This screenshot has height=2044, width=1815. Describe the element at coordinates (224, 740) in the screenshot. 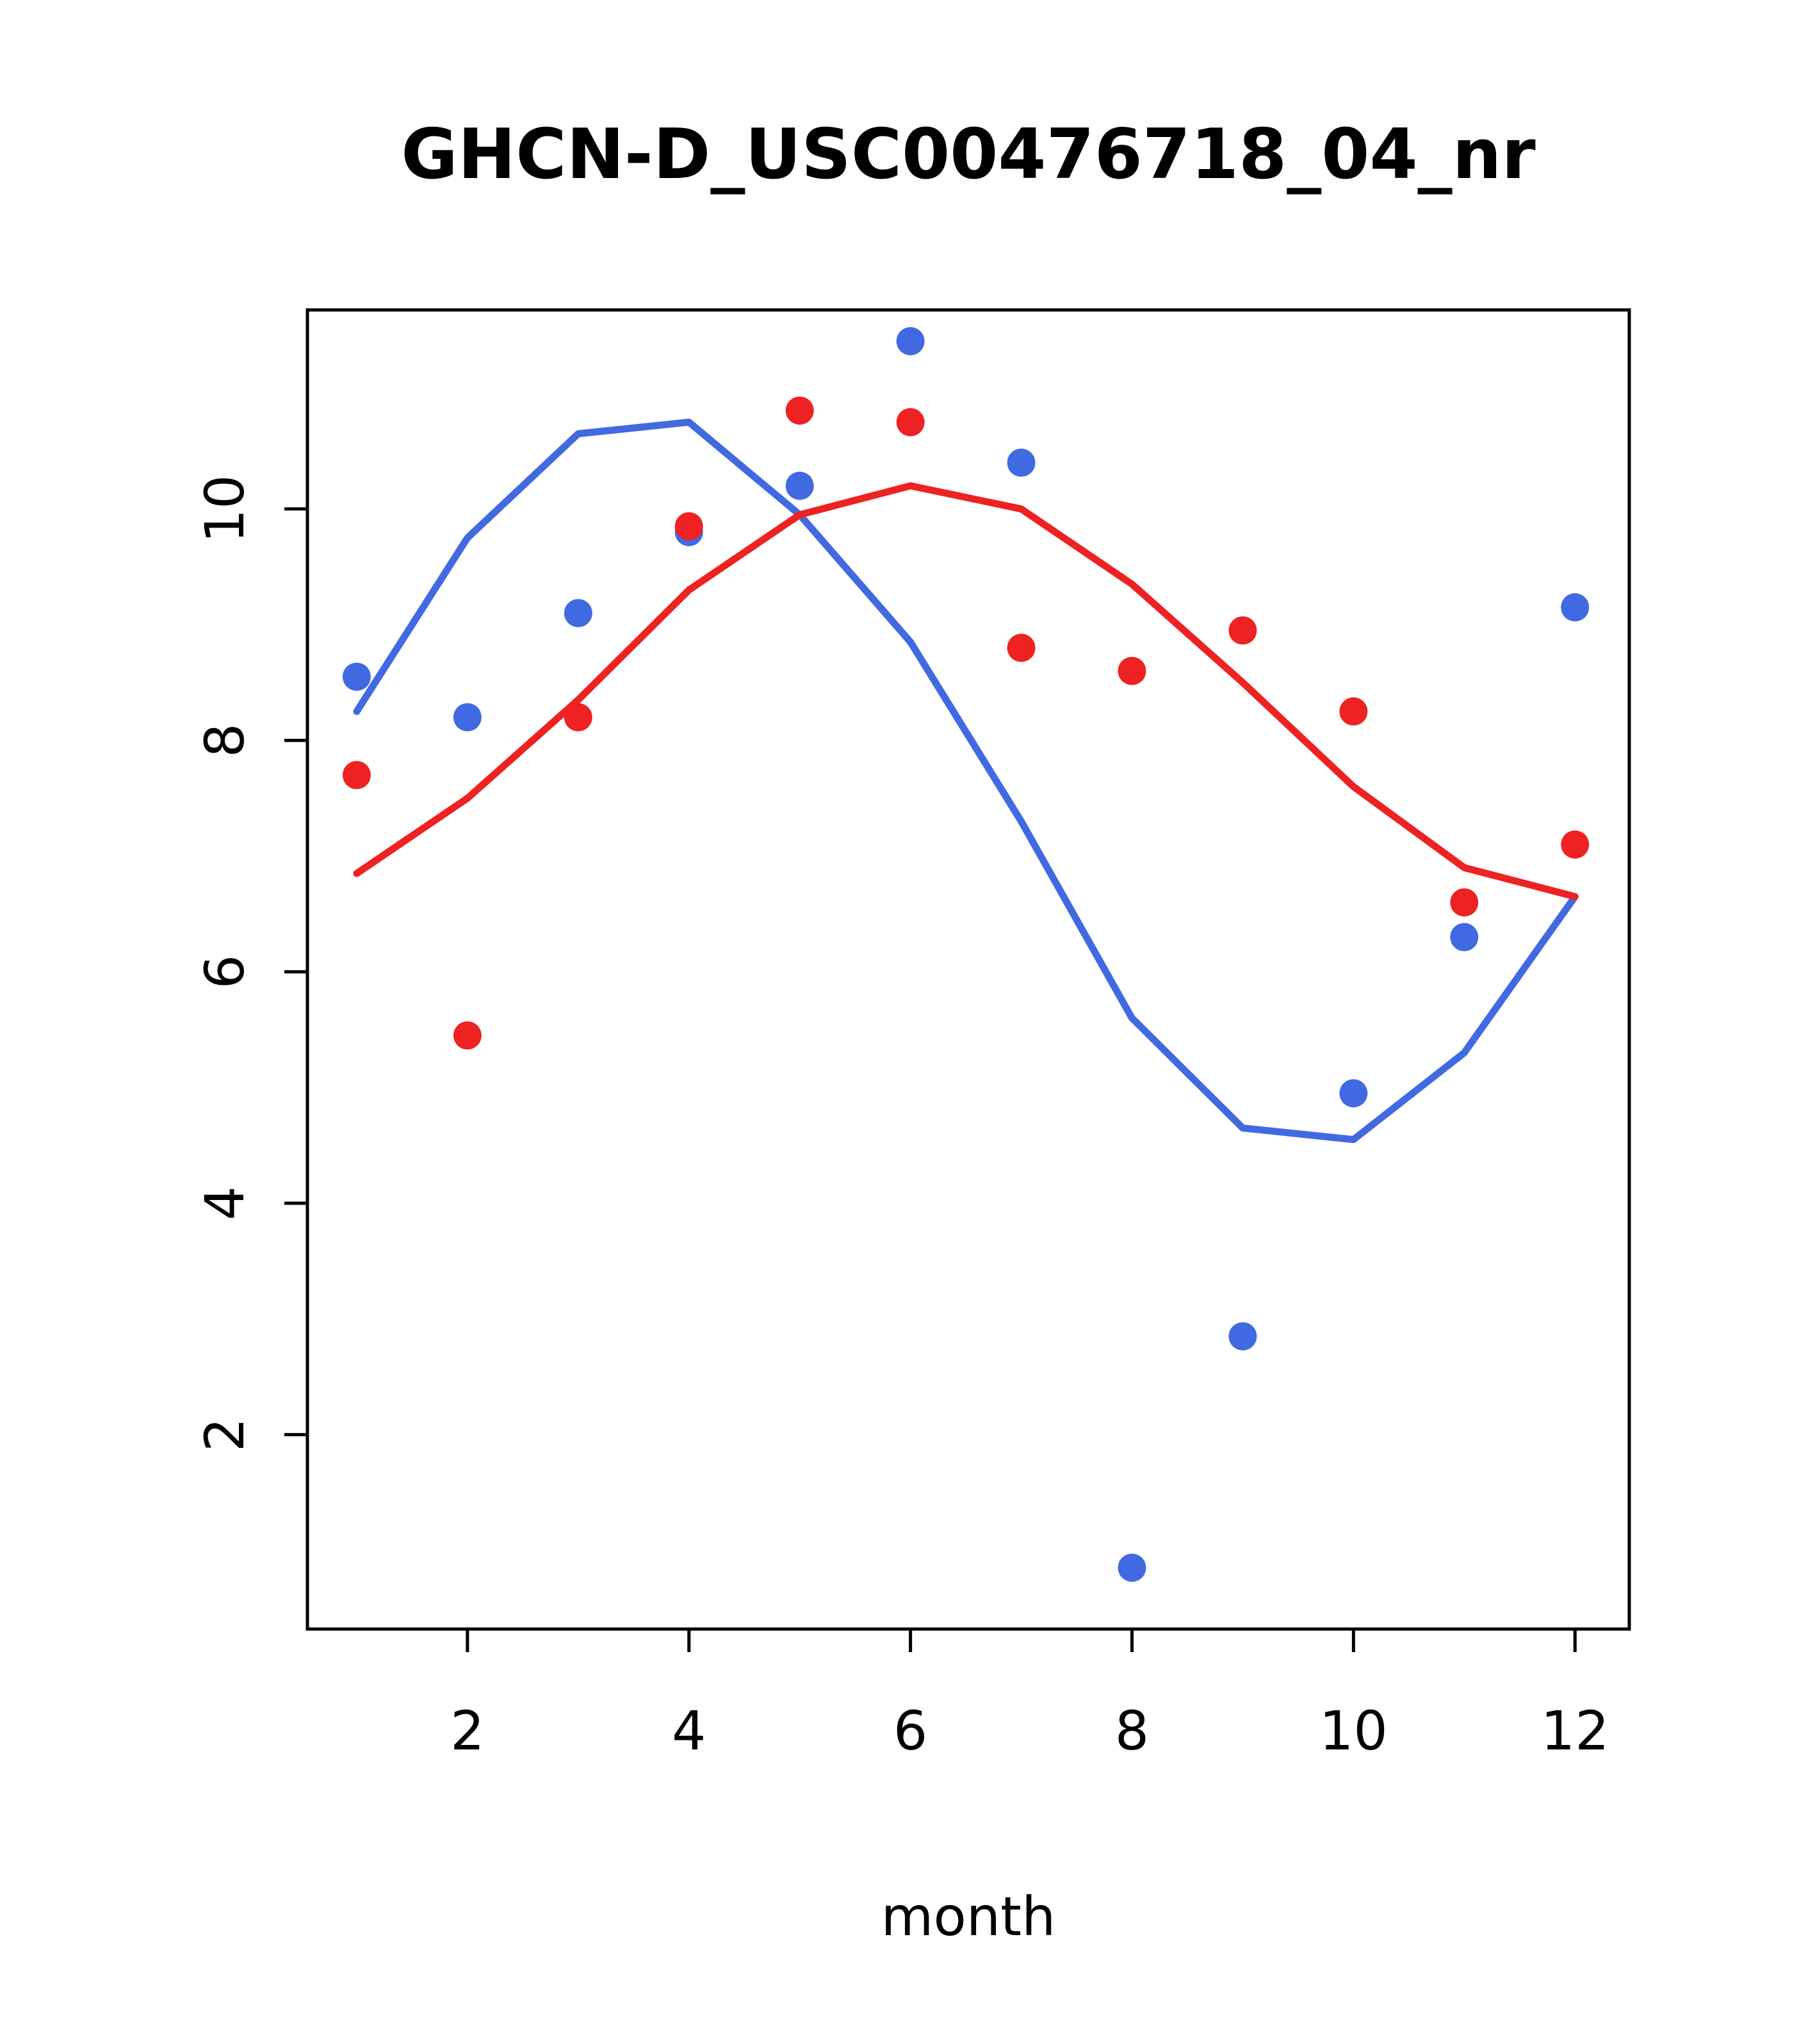

I see `y-tick-label: 8` at that location.